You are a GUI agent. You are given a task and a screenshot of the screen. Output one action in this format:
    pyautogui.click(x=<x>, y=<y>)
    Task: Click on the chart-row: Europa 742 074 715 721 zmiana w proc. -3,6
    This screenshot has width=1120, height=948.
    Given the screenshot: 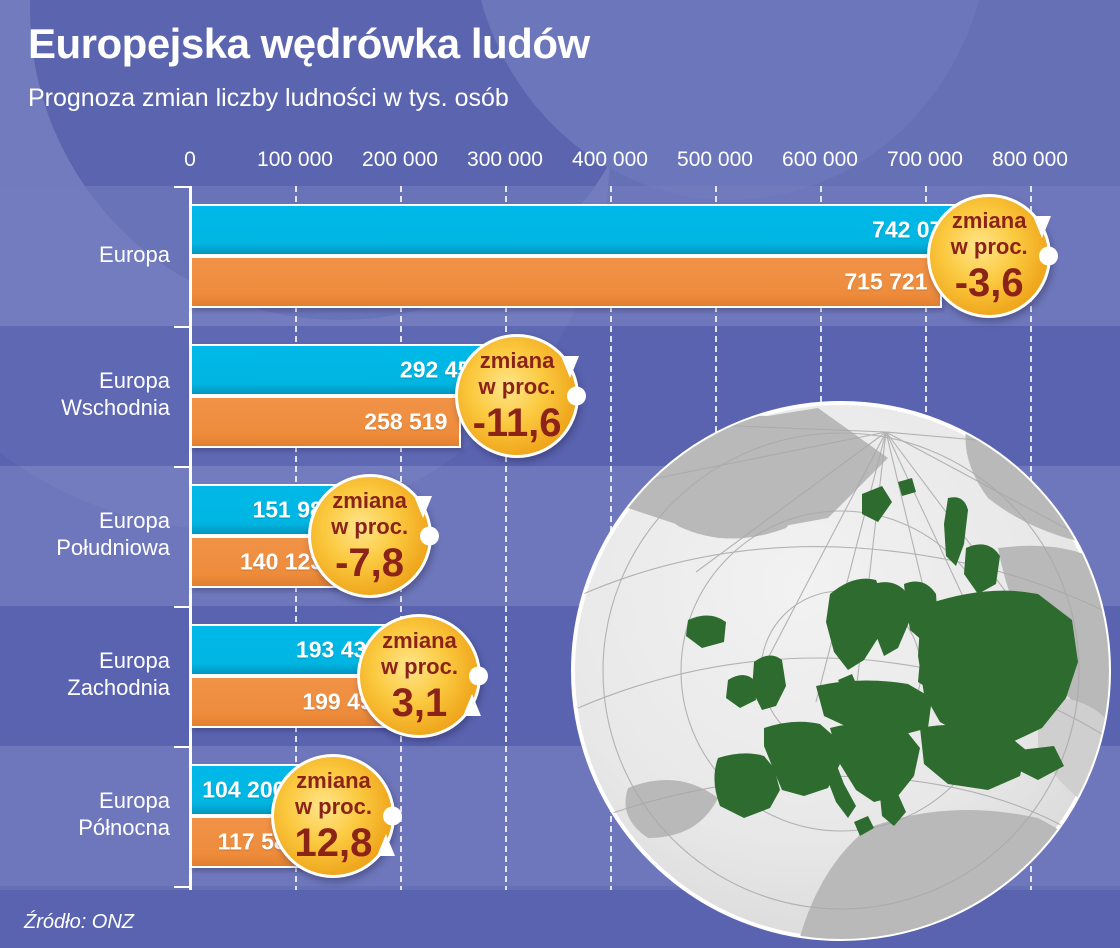 What is the action you would take?
    pyautogui.click(x=560, y=256)
    